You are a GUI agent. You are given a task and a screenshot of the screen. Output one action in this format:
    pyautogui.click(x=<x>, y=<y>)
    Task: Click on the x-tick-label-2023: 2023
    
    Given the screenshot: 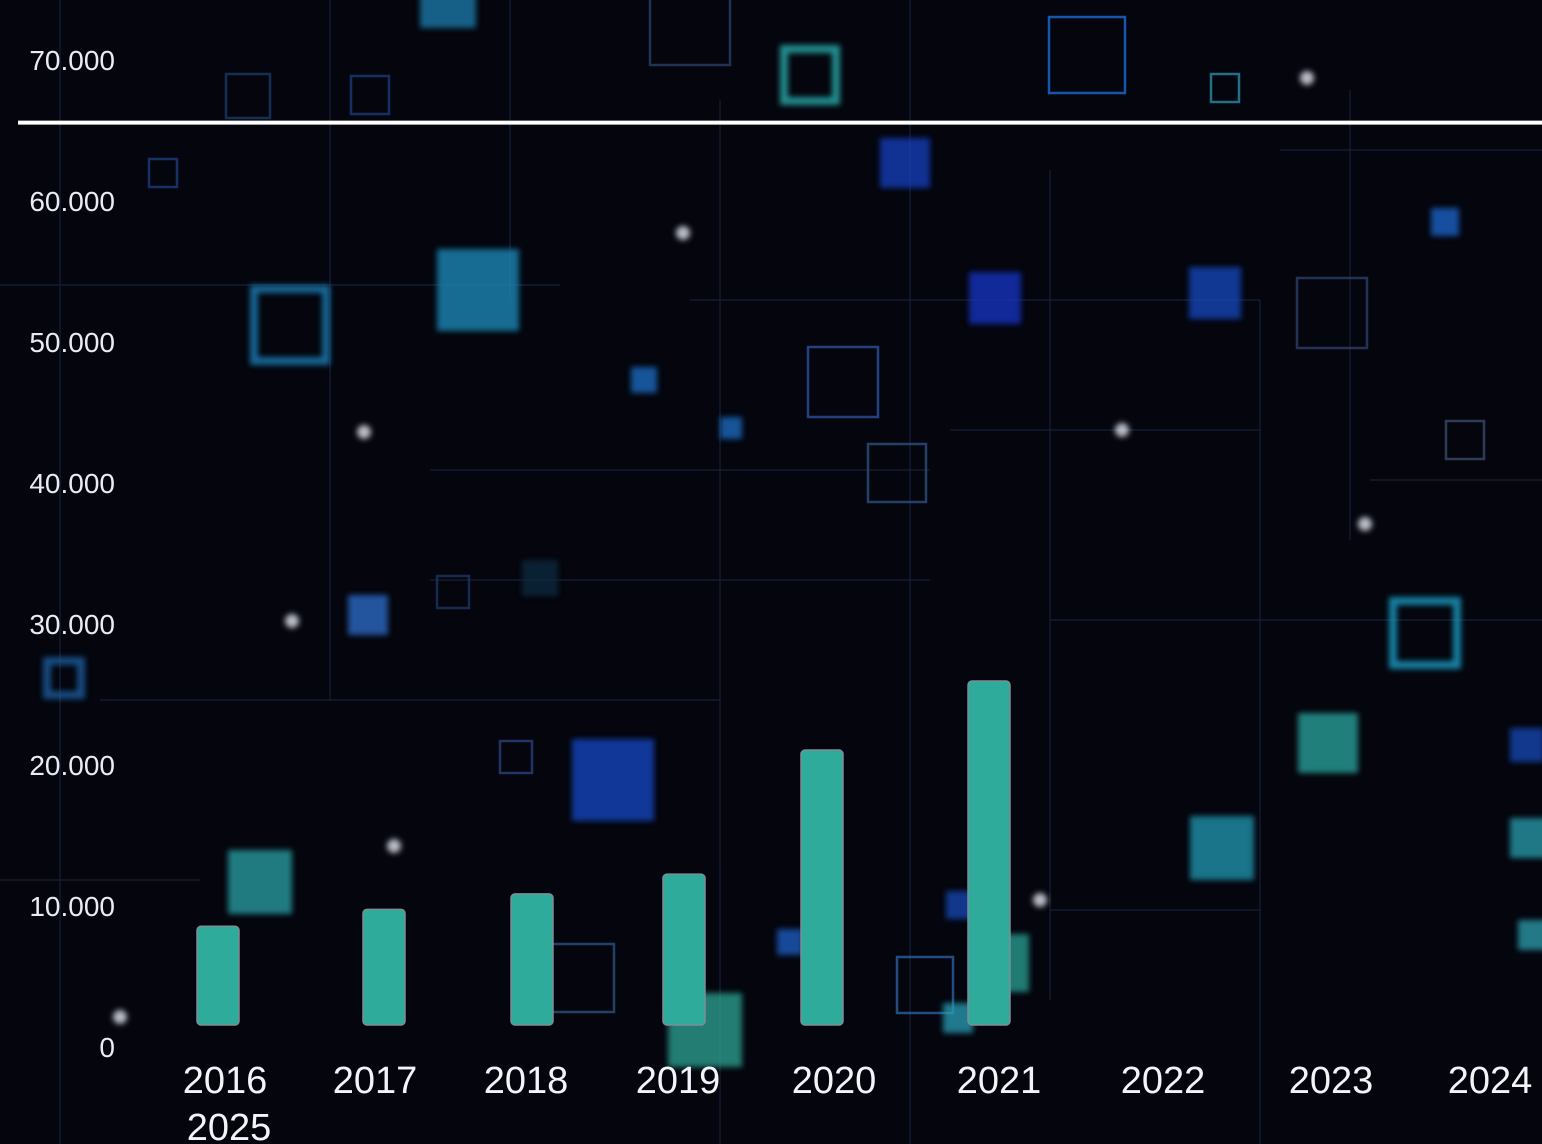 What is the action you would take?
    pyautogui.click(x=1331, y=1081)
    